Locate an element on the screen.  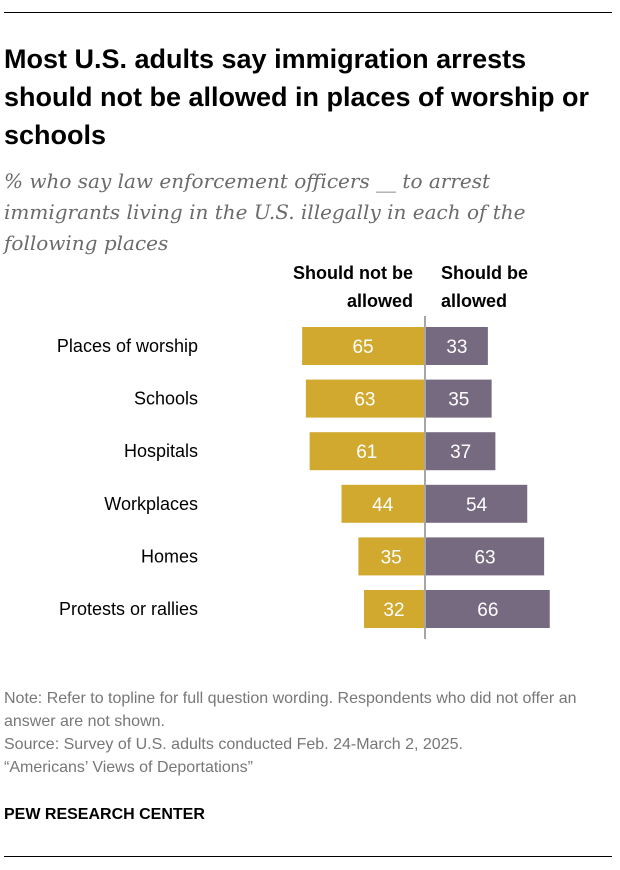
value-label-should-be-allowed-protests-or-rallies: 66 is located at coordinates (487, 610).